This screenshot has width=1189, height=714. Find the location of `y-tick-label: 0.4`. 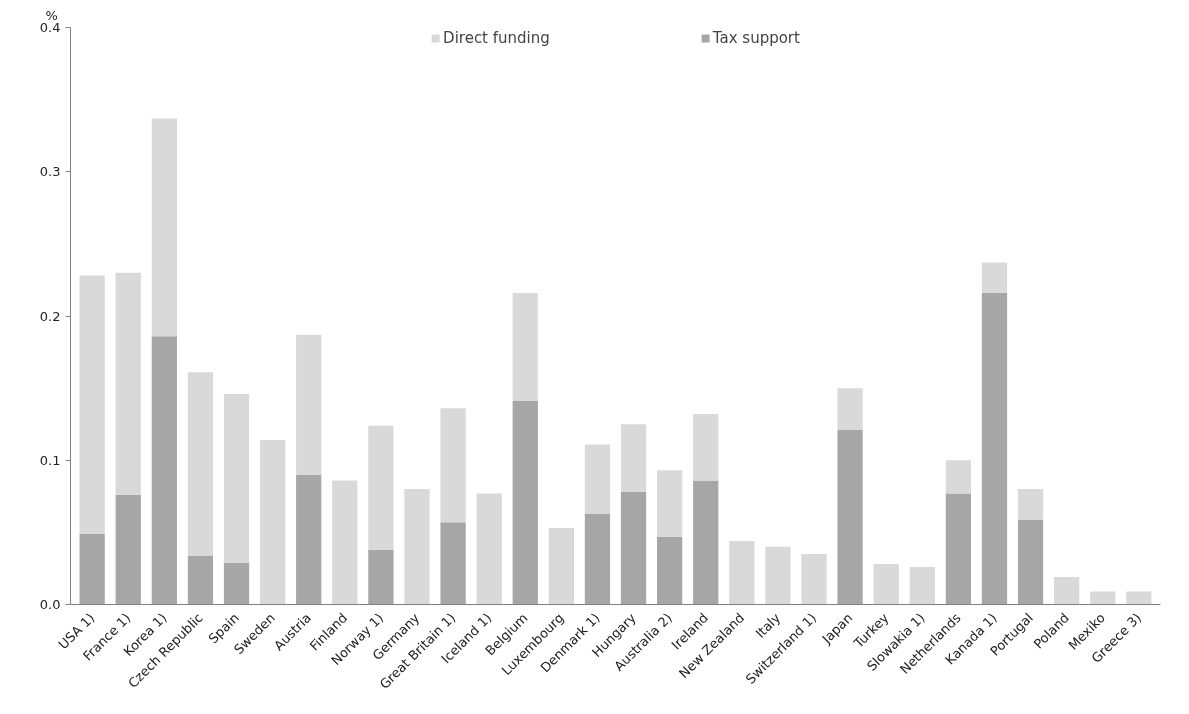

y-tick-label: 0.4 is located at coordinates (50, 27).